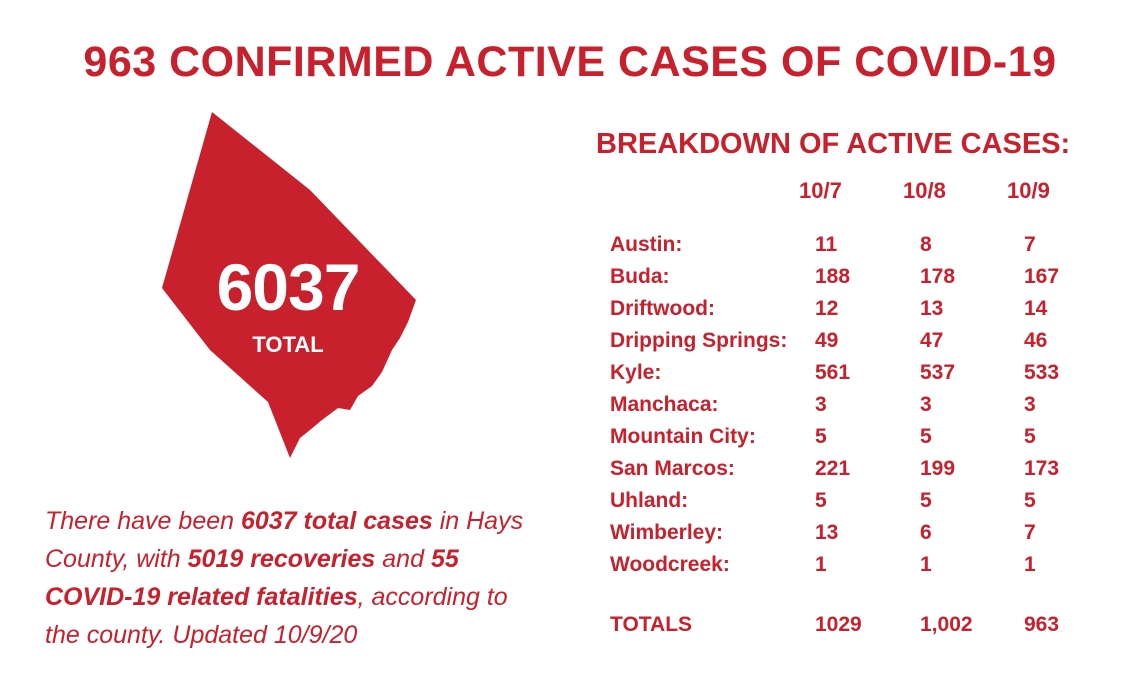  What do you see at coordinates (1042, 276) in the screenshot?
I see `cases-10-9: 167` at bounding box center [1042, 276].